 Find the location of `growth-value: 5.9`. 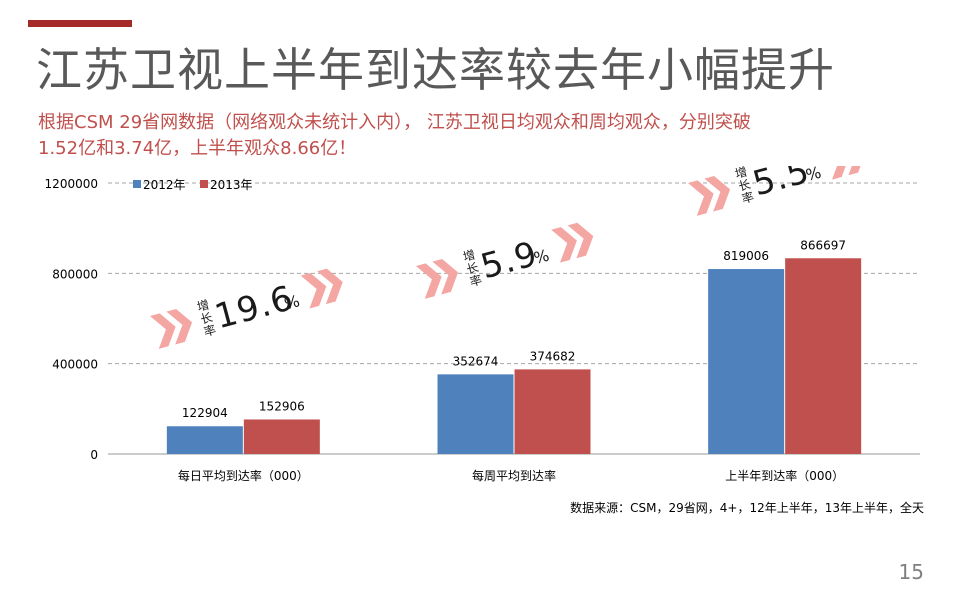

growth-value: 5.9 is located at coordinates (509, 260).